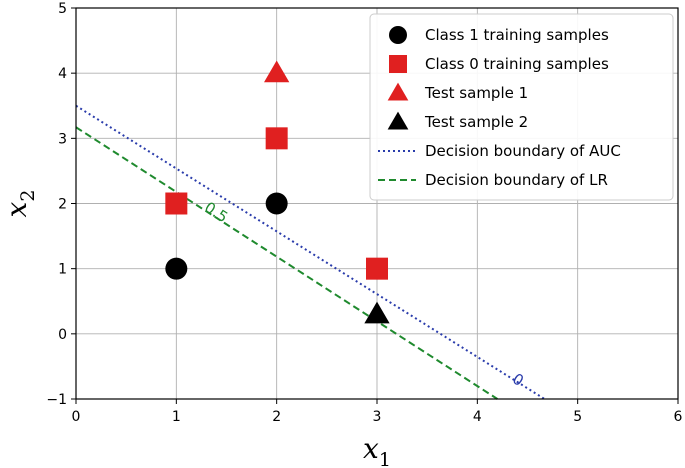  I want to click on y-tick-label: 1, so click(62, 270).